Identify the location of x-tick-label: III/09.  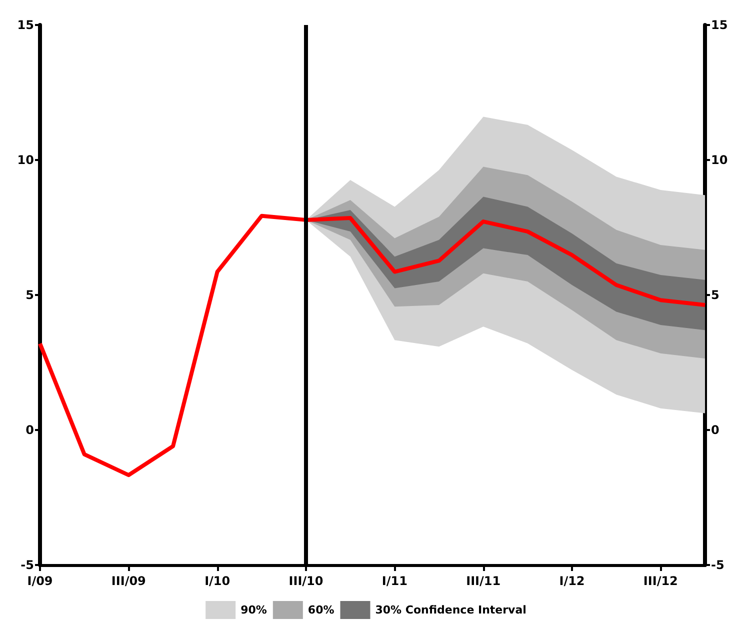
(128, 581).